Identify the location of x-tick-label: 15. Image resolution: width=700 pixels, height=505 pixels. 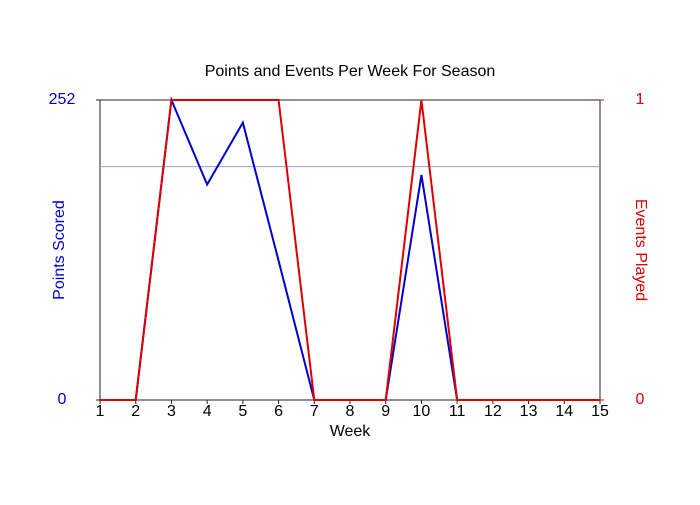
(600, 411).